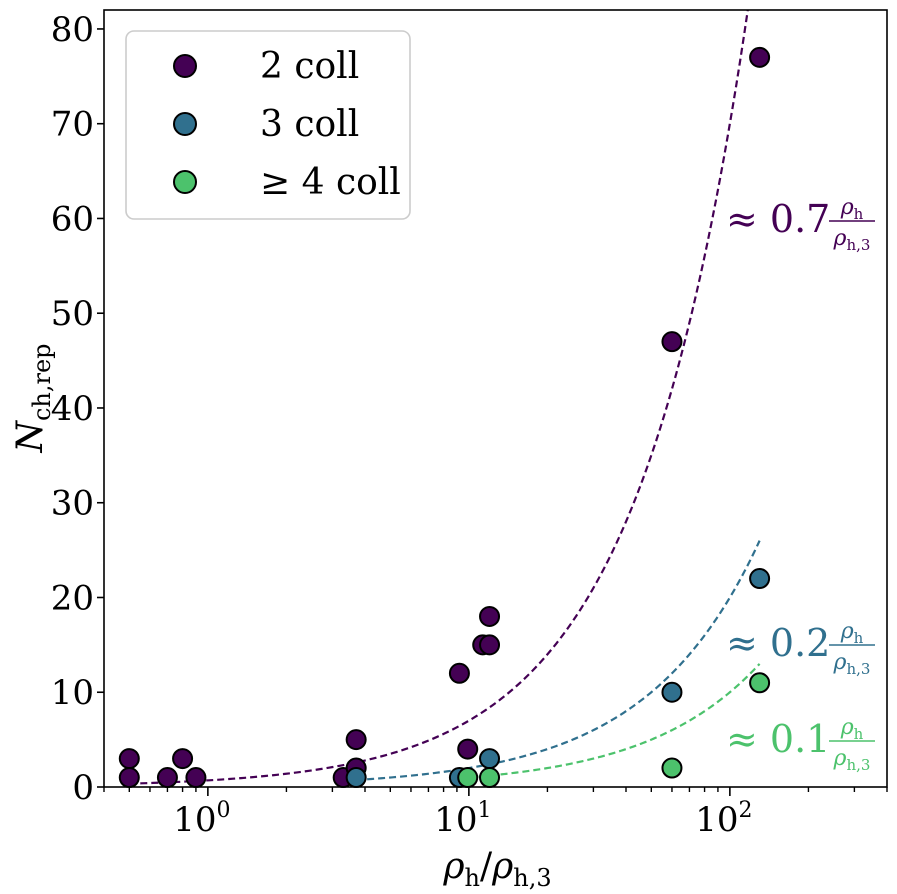  Describe the element at coordinates (83, 788) in the screenshot. I see `y-tick-label: 0` at that location.